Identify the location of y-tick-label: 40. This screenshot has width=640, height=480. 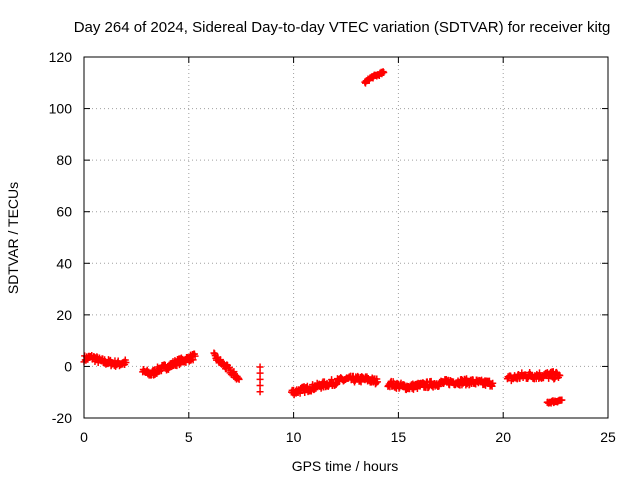
(64, 263).